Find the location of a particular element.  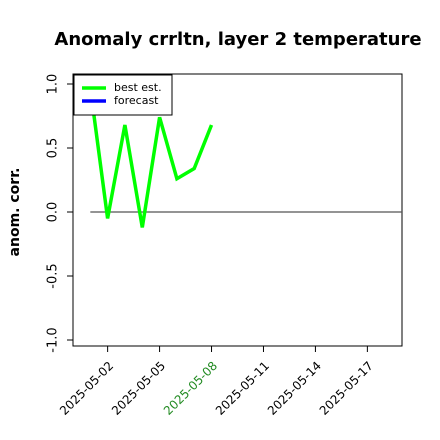

y-axis-label: anom. corr. is located at coordinates (15, 212).